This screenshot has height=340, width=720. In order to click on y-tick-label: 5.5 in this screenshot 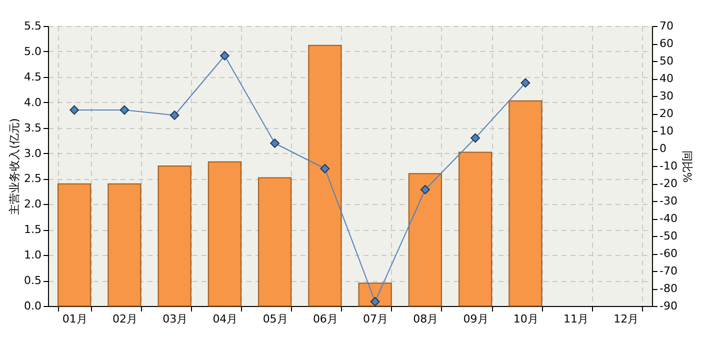, I will do `click(33, 26)`.